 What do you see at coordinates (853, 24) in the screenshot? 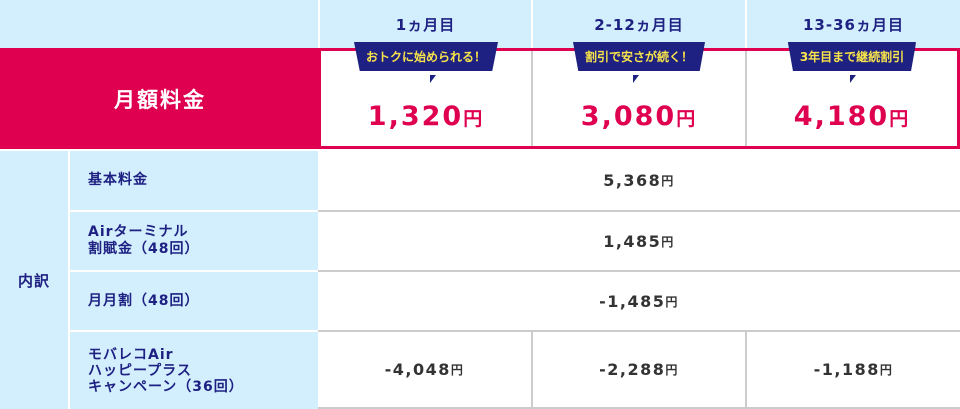
I see `column-header-month-13-36: 13-36ヵ月目` at bounding box center [853, 24].